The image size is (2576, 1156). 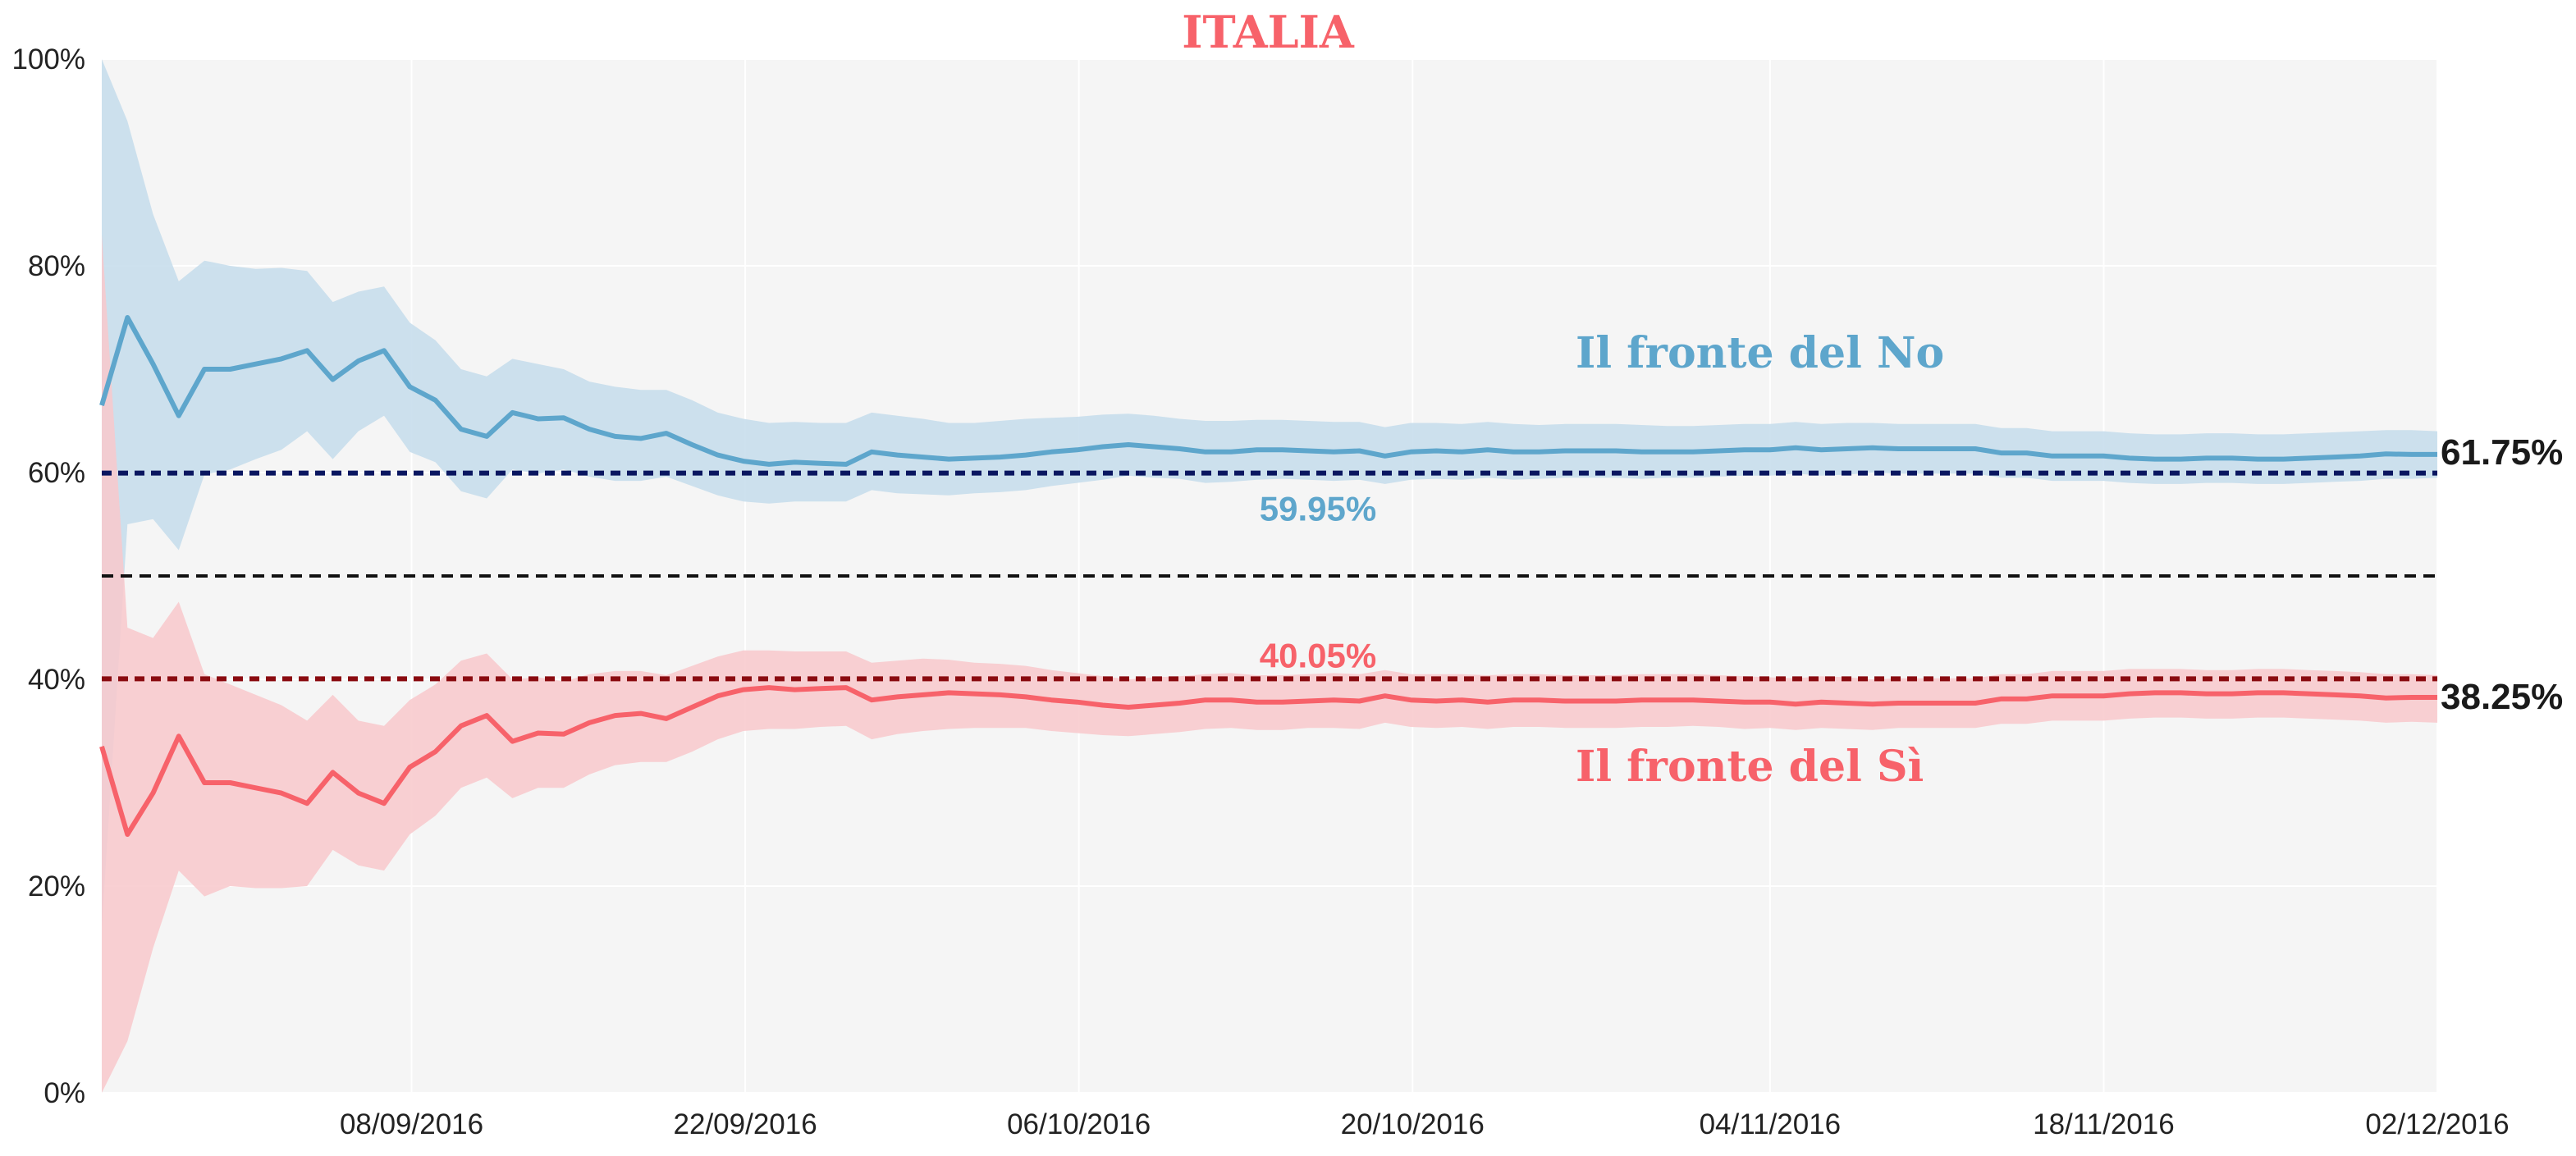 I want to click on y-tick-label: 100%, so click(x=48, y=59).